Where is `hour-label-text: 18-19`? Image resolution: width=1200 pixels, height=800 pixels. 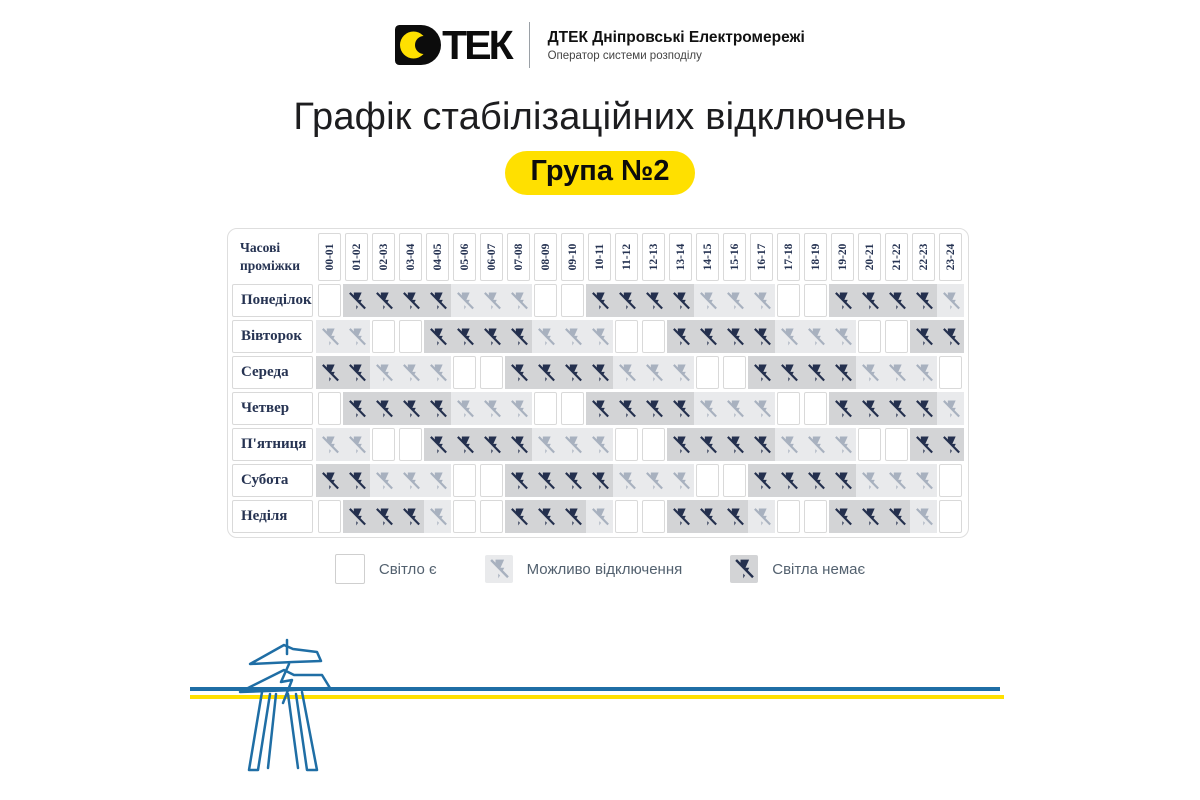 hour-label-text: 18-19 is located at coordinates (815, 257).